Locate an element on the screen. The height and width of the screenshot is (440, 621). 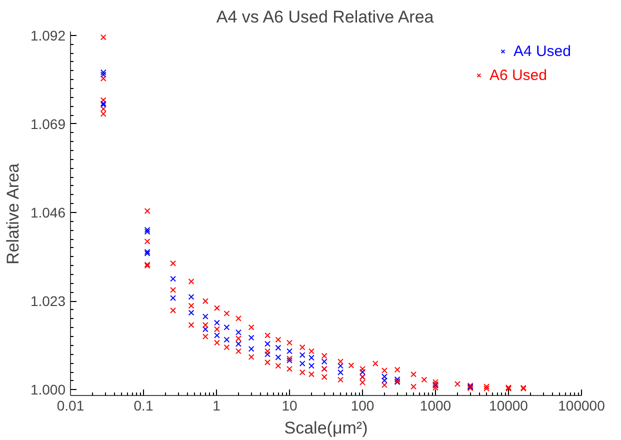
x-tick-label: 0.01 is located at coordinates (70, 406).